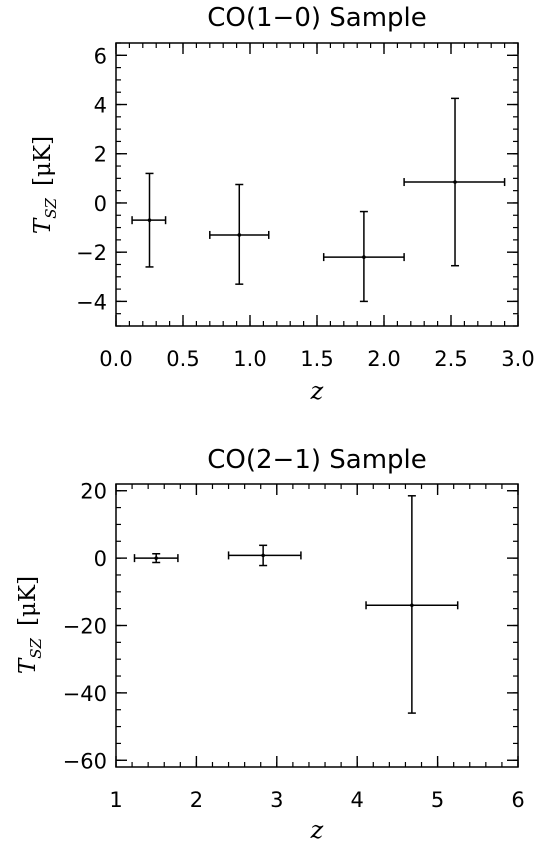  I want to click on y-tick-label: −40, so click(85, 694).